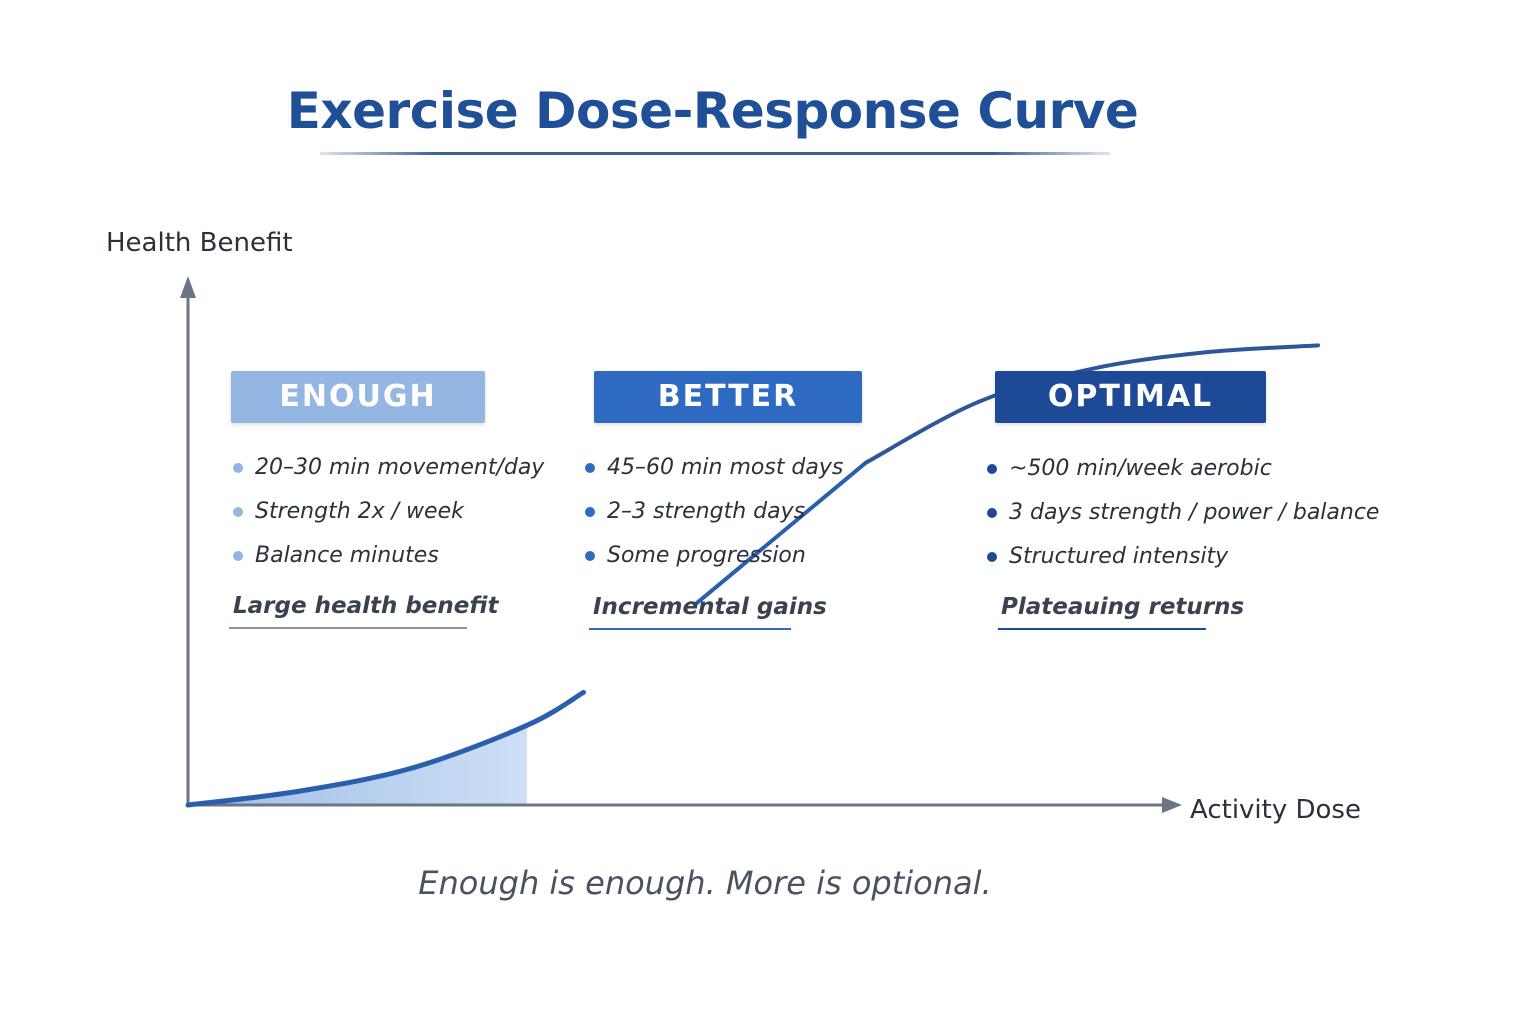  Describe the element at coordinates (1194, 512) in the screenshot. I see `bullet-text: 3 days strength / power / balance` at that location.